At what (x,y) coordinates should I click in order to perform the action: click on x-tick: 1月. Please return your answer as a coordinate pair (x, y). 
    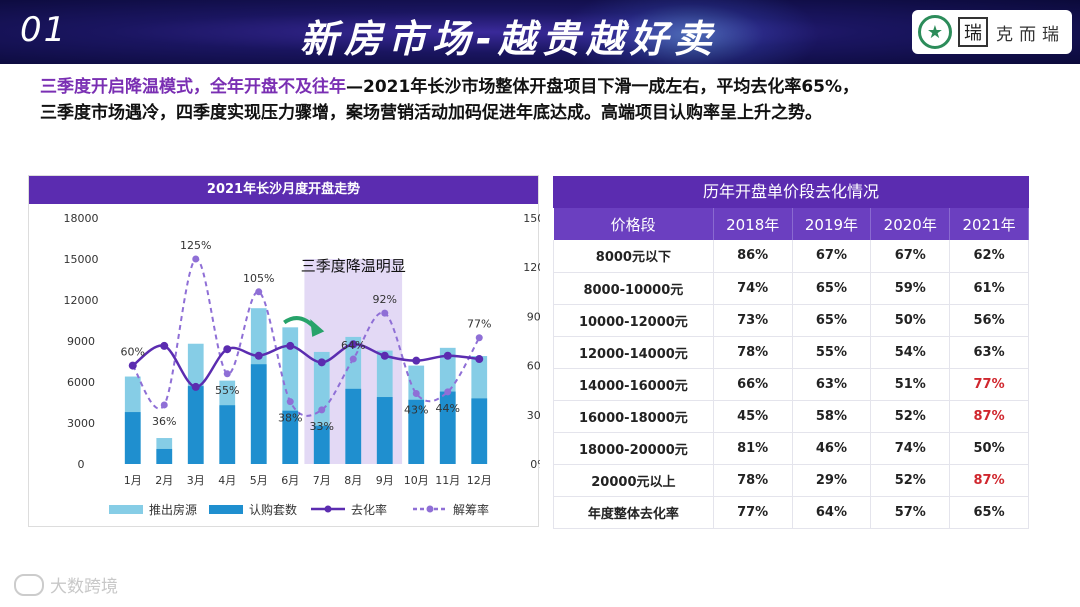
    Looking at the image, I should click on (133, 480).